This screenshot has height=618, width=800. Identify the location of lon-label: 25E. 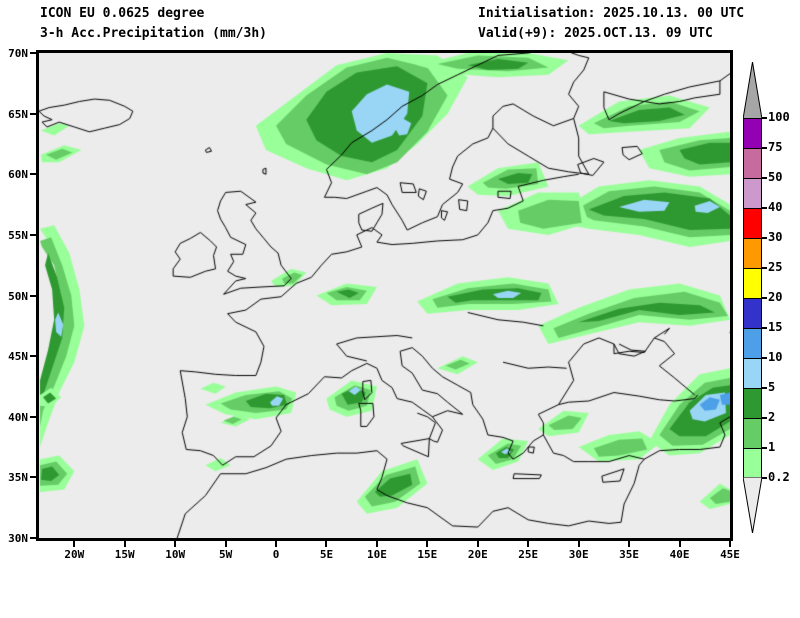
(528, 554).